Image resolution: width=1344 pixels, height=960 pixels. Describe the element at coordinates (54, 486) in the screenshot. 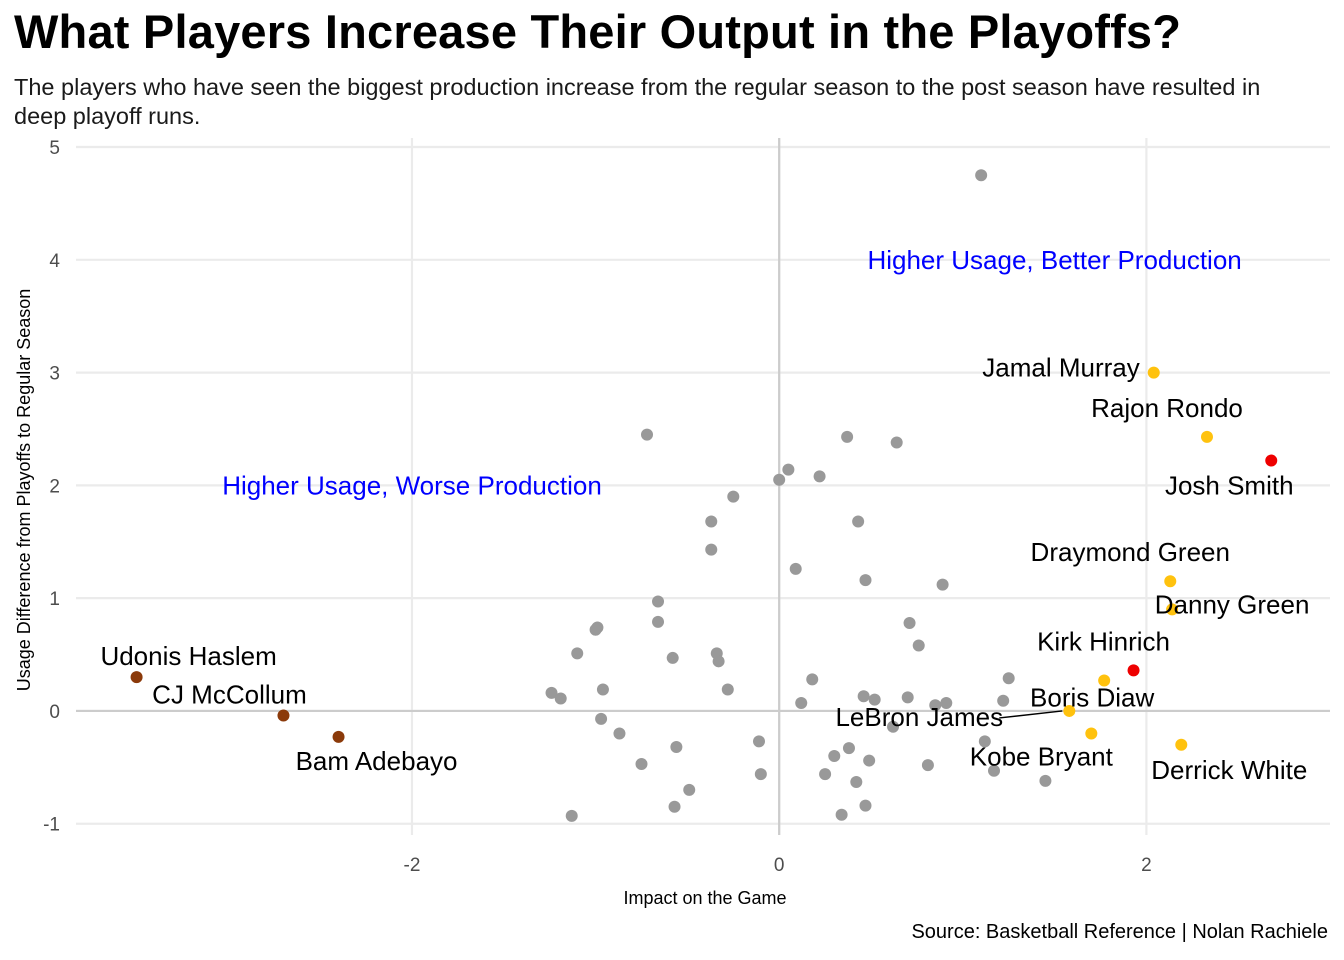

I see `y-tick-label: 2` at that location.